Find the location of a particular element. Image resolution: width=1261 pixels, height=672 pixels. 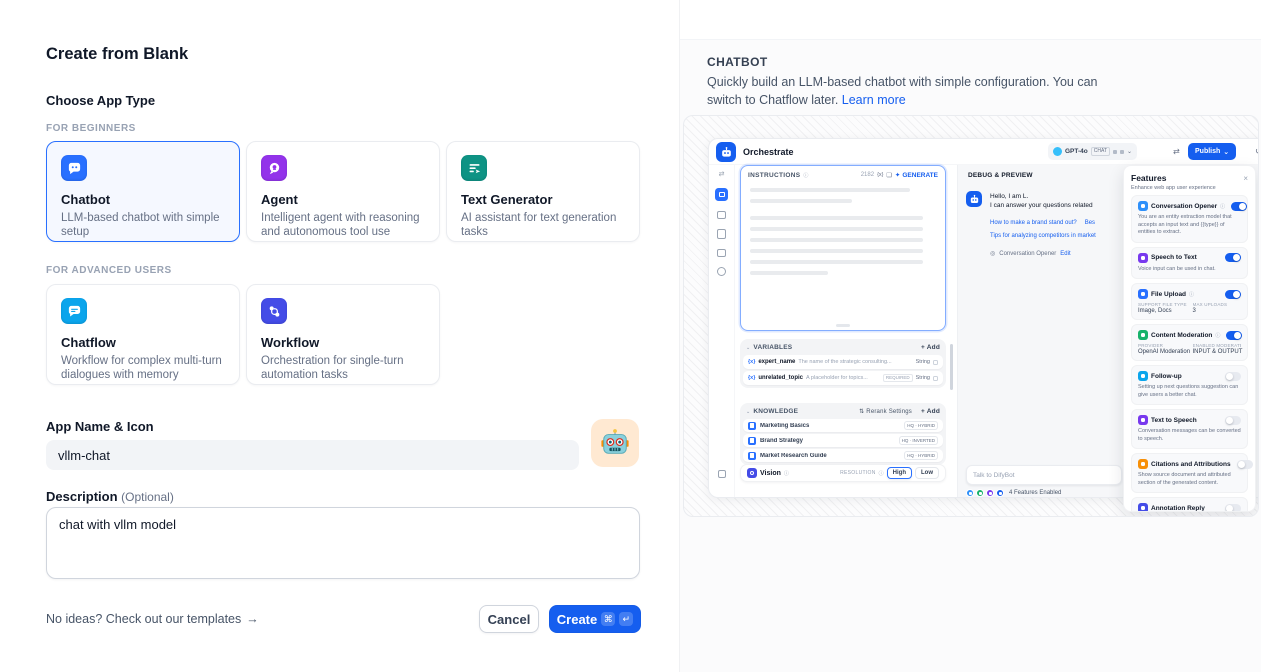

feature-name: Text to Speech is located at coordinates (1174, 420).